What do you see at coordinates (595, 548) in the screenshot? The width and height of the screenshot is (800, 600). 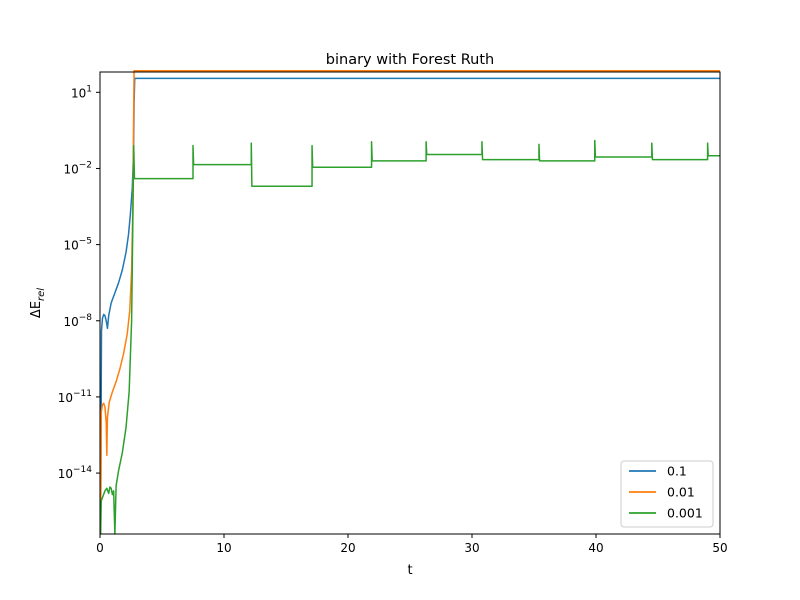 I see `x-tick-label: 40` at bounding box center [595, 548].